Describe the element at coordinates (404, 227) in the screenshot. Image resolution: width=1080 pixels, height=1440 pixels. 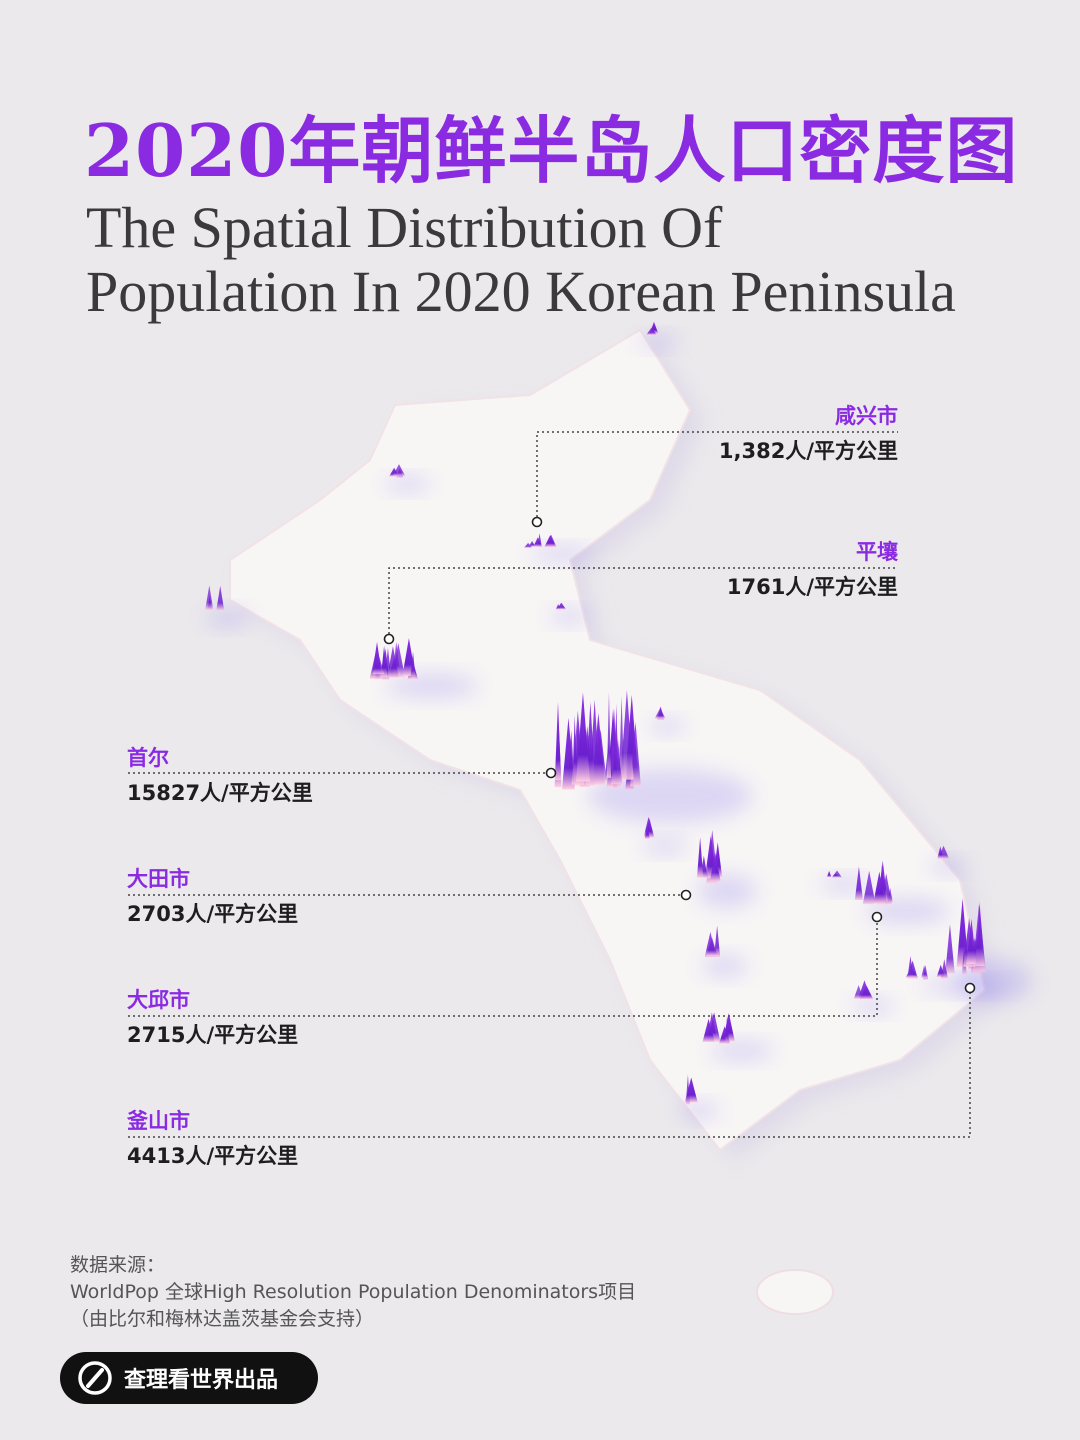
I see `subtitle-line-1: The Spatial Distribution Of` at that location.